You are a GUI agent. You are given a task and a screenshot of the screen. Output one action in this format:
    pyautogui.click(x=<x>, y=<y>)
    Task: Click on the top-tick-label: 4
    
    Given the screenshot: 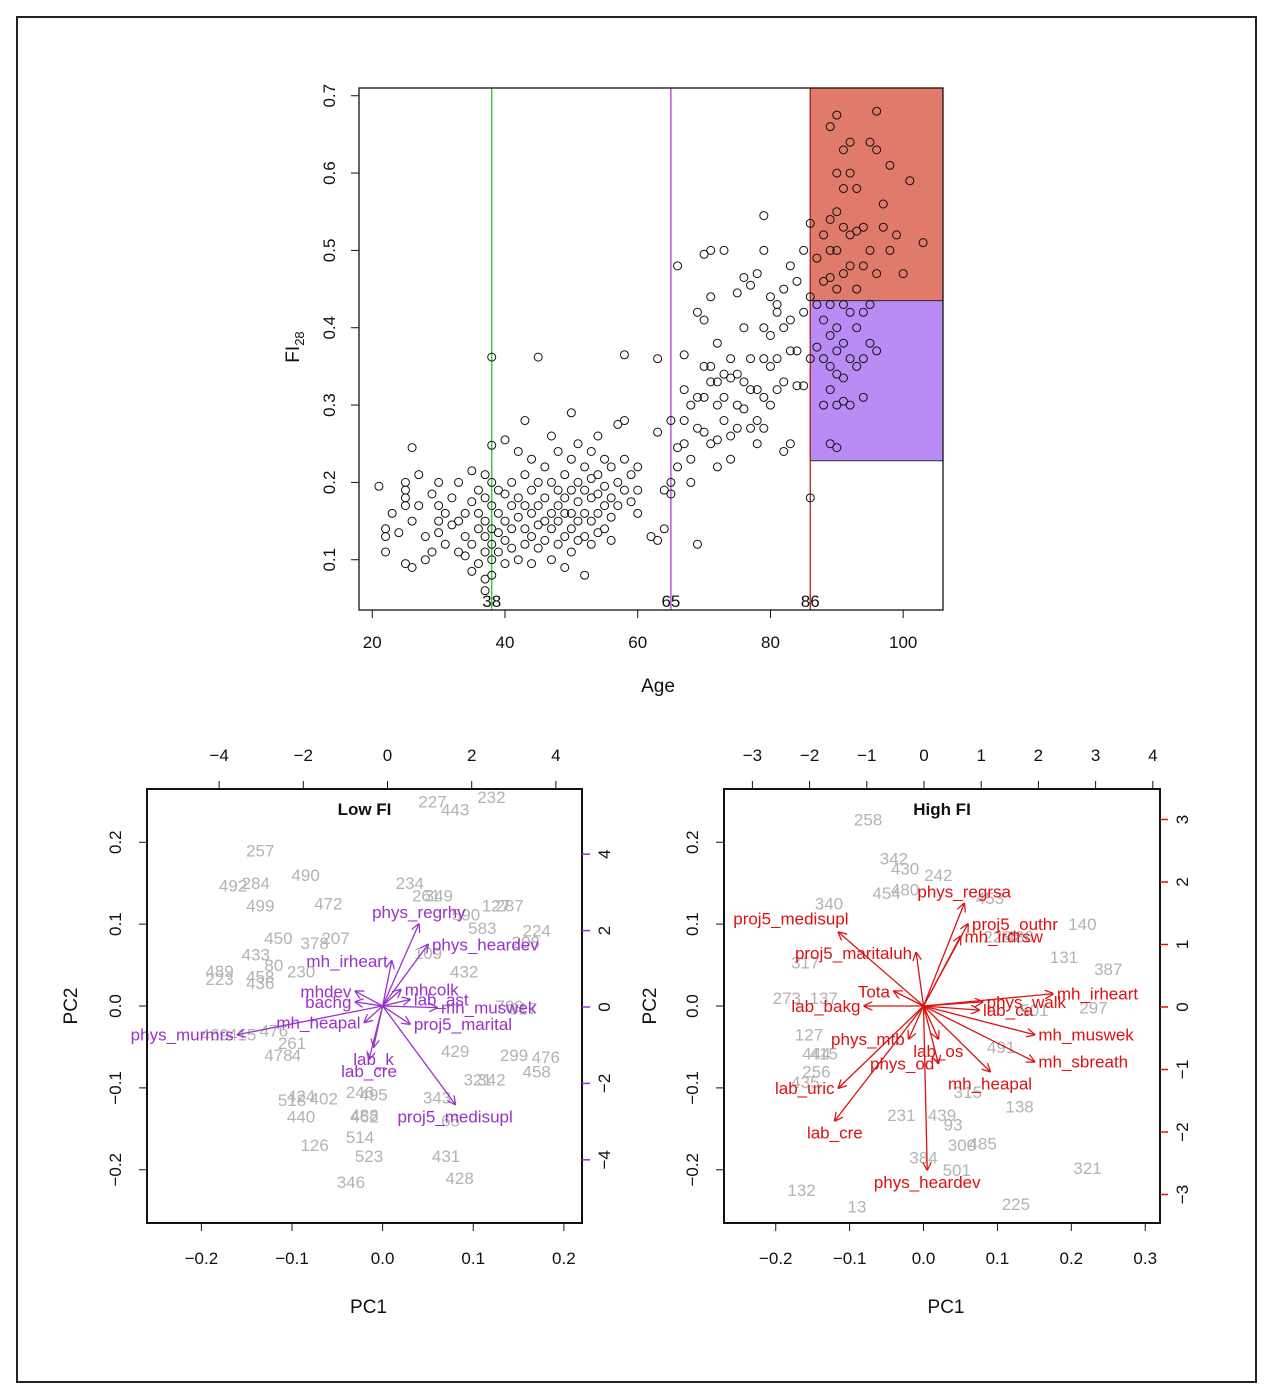 What is the action you would take?
    pyautogui.click(x=1152, y=755)
    